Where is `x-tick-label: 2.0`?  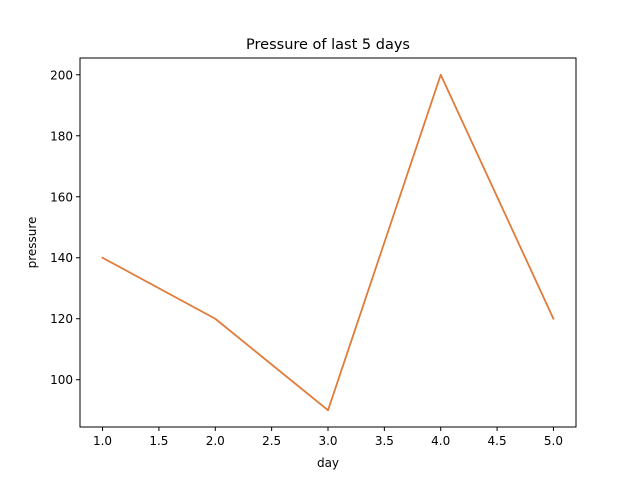 x-tick-label: 2.0 is located at coordinates (215, 441).